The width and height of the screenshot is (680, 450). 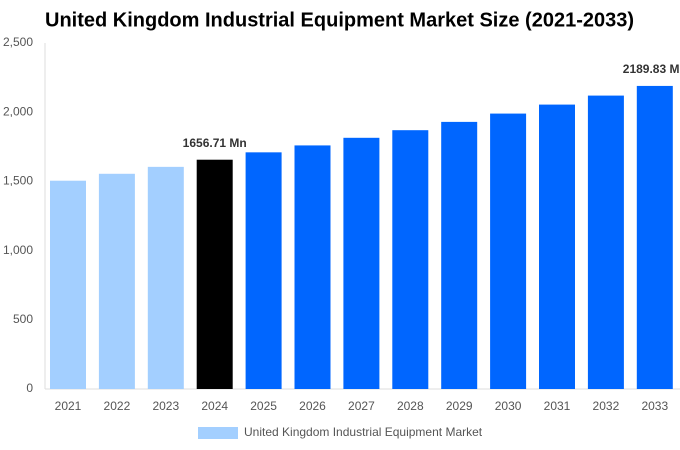 I want to click on y-tick-label: 1,500, so click(x=18, y=181).